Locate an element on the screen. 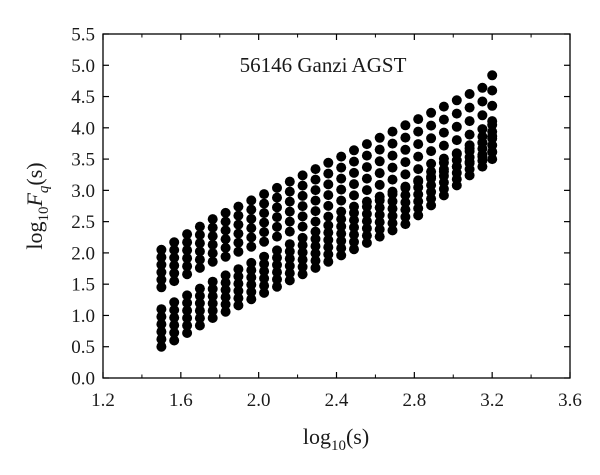 The width and height of the screenshot is (600, 475). svg-text: log10Fq(s) is located at coordinates (37, 205).